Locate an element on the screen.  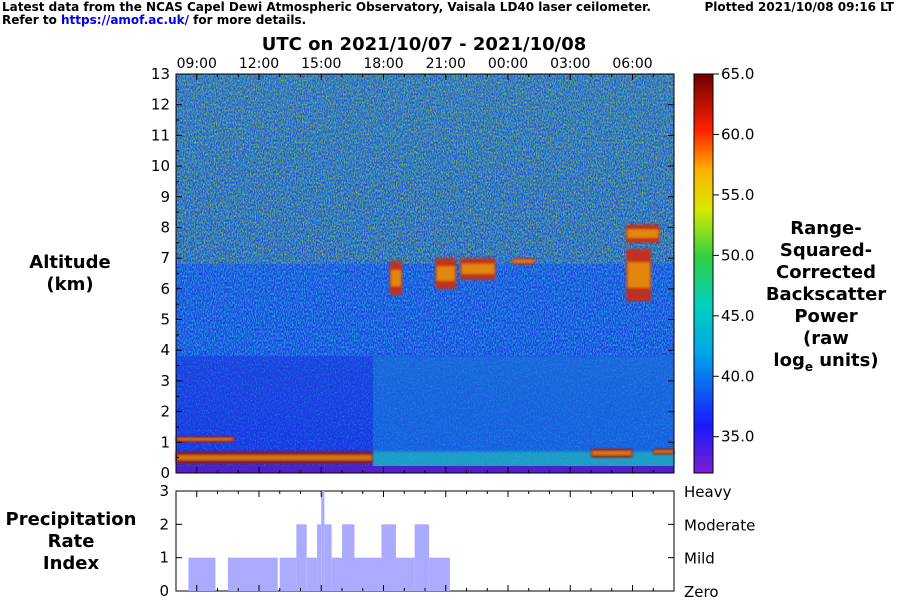
precip-y-tick-label-1: 1 is located at coordinates (164, 558).